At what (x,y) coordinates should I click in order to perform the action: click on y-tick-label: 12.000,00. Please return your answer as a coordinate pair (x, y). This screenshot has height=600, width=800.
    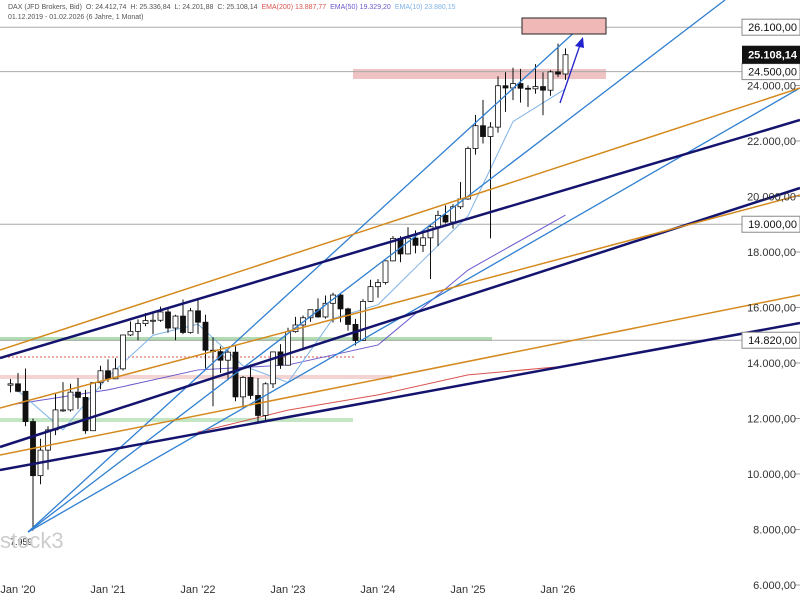
    Looking at the image, I should click on (771, 420).